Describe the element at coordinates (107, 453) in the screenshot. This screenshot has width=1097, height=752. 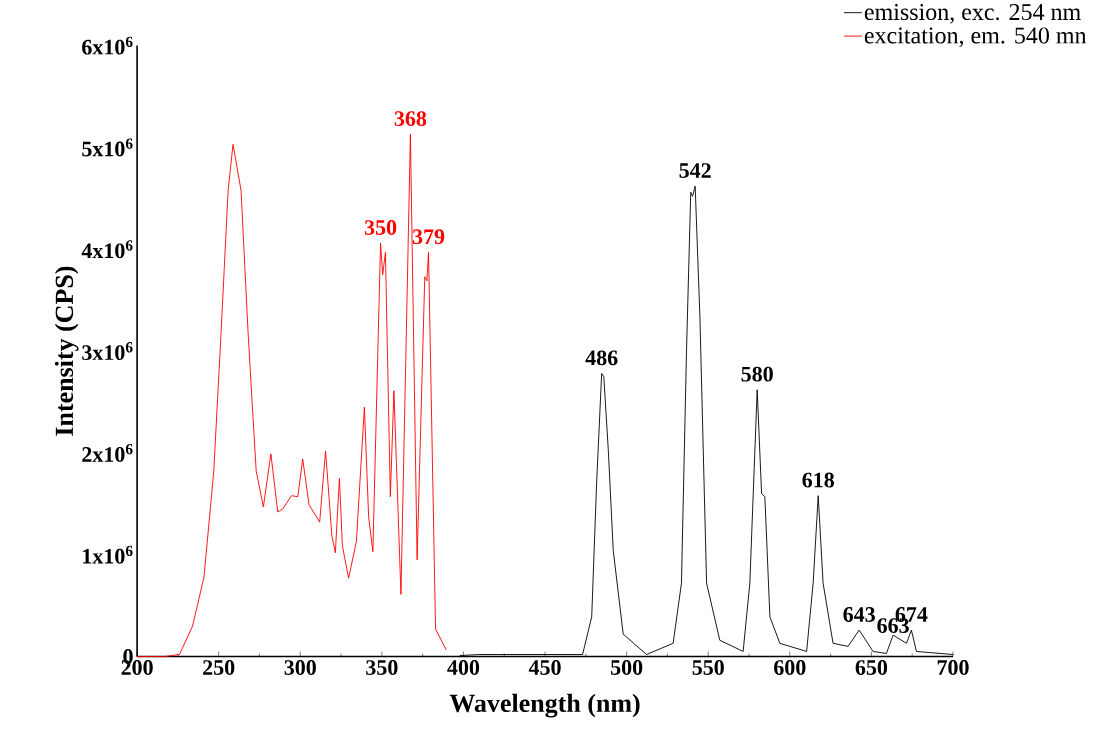
I see `y-tick-label: 2x10$^{6}$` at that location.